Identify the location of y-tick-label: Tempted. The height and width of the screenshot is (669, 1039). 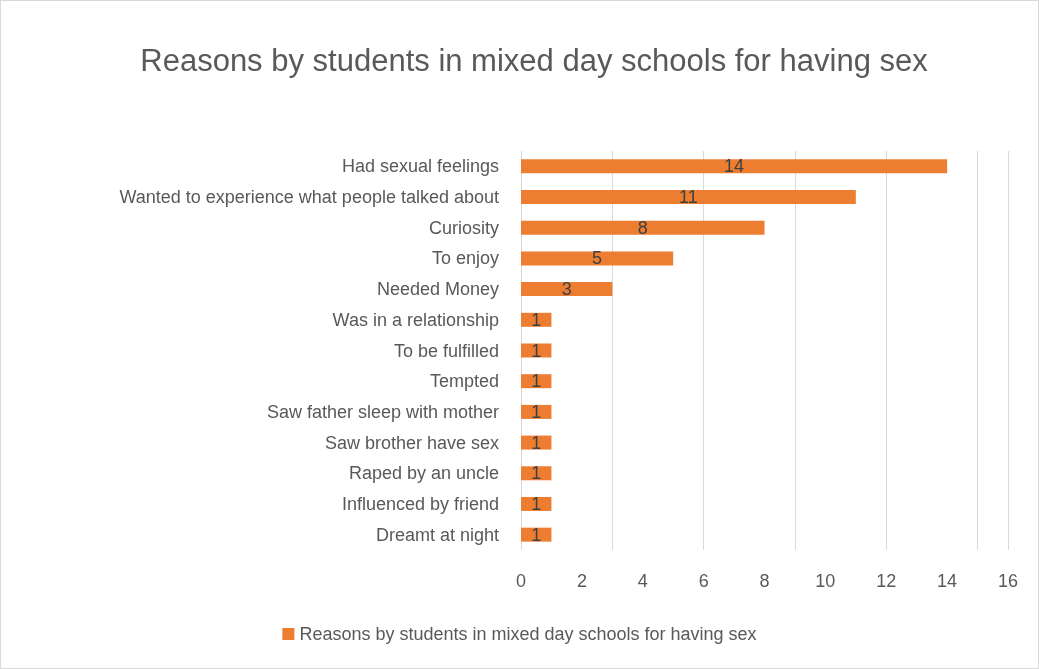
(464, 381).